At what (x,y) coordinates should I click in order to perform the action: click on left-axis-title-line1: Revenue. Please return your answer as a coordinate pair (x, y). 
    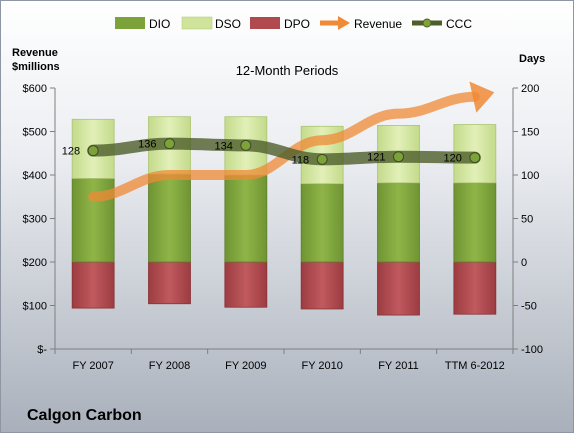
    Looking at the image, I should click on (35, 53).